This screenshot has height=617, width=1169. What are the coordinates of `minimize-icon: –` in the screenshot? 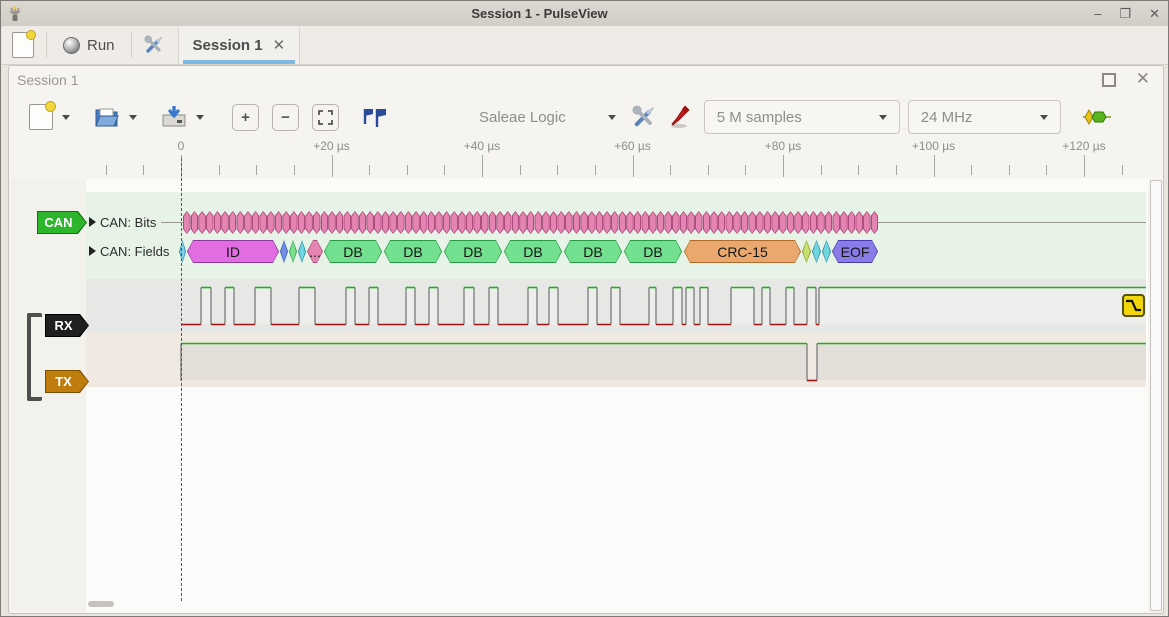 It's located at (1098, 13).